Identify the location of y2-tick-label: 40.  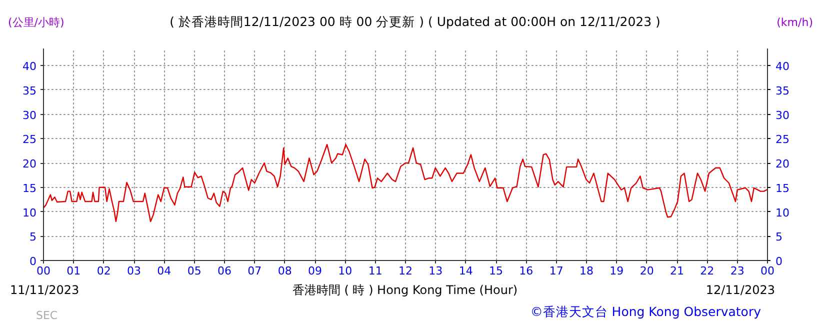
(783, 67).